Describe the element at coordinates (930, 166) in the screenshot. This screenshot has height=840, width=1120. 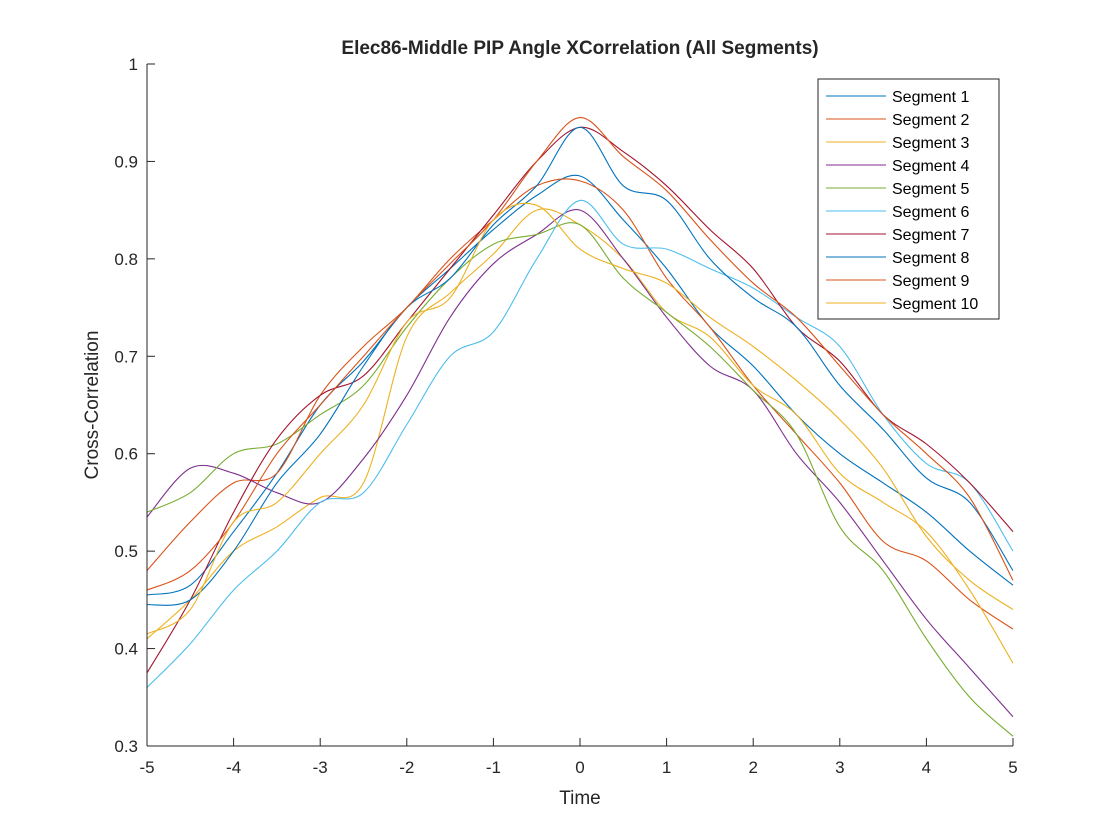
I see `legend-label: Segment 4` at that location.